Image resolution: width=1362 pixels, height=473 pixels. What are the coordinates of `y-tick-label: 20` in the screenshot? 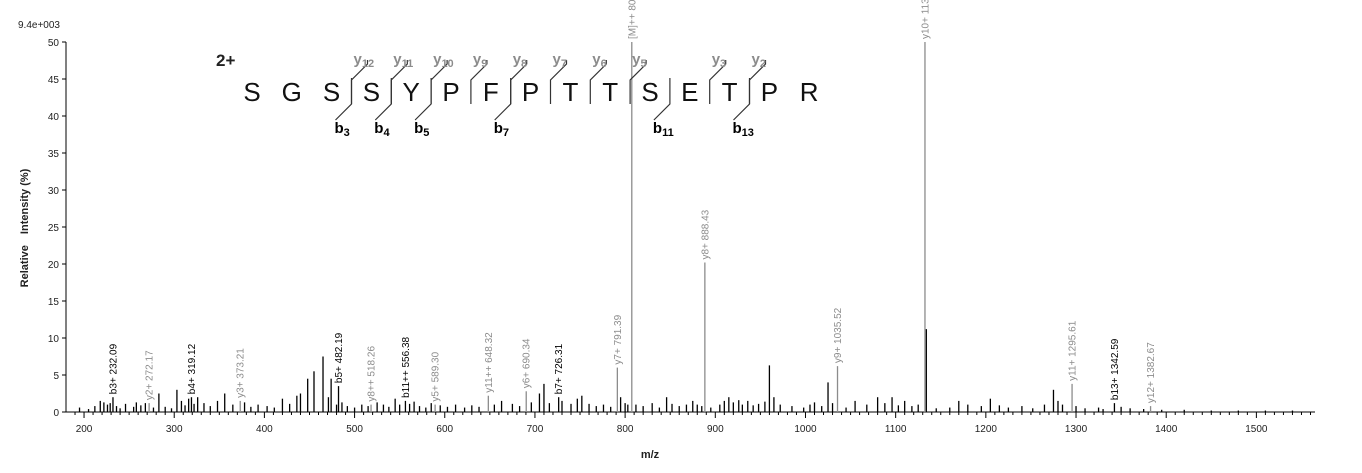 It's located at (54, 265).